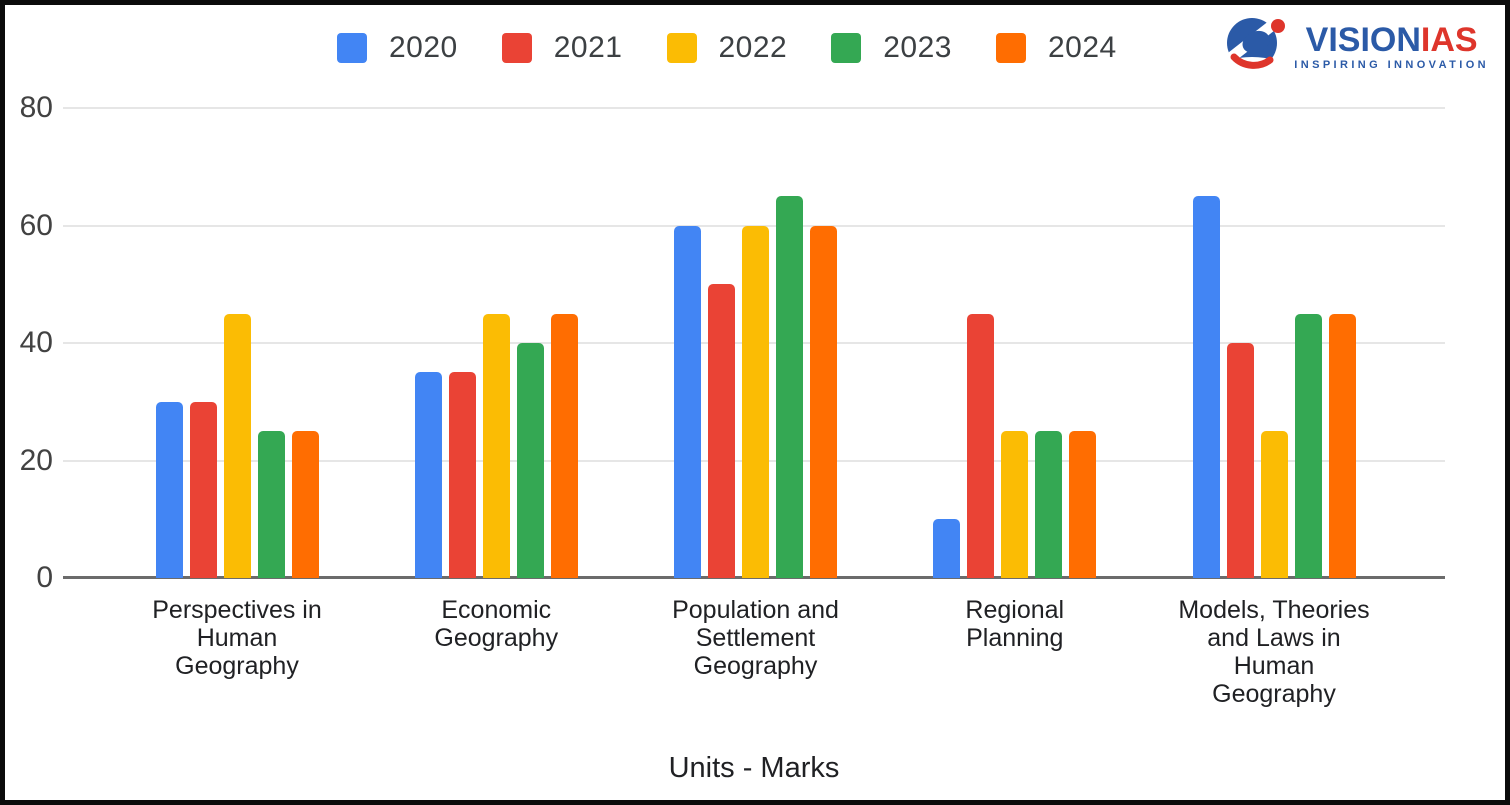 This screenshot has height=805, width=1510. What do you see at coordinates (681, 48) in the screenshot?
I see `legend-swatch-2022` at bounding box center [681, 48].